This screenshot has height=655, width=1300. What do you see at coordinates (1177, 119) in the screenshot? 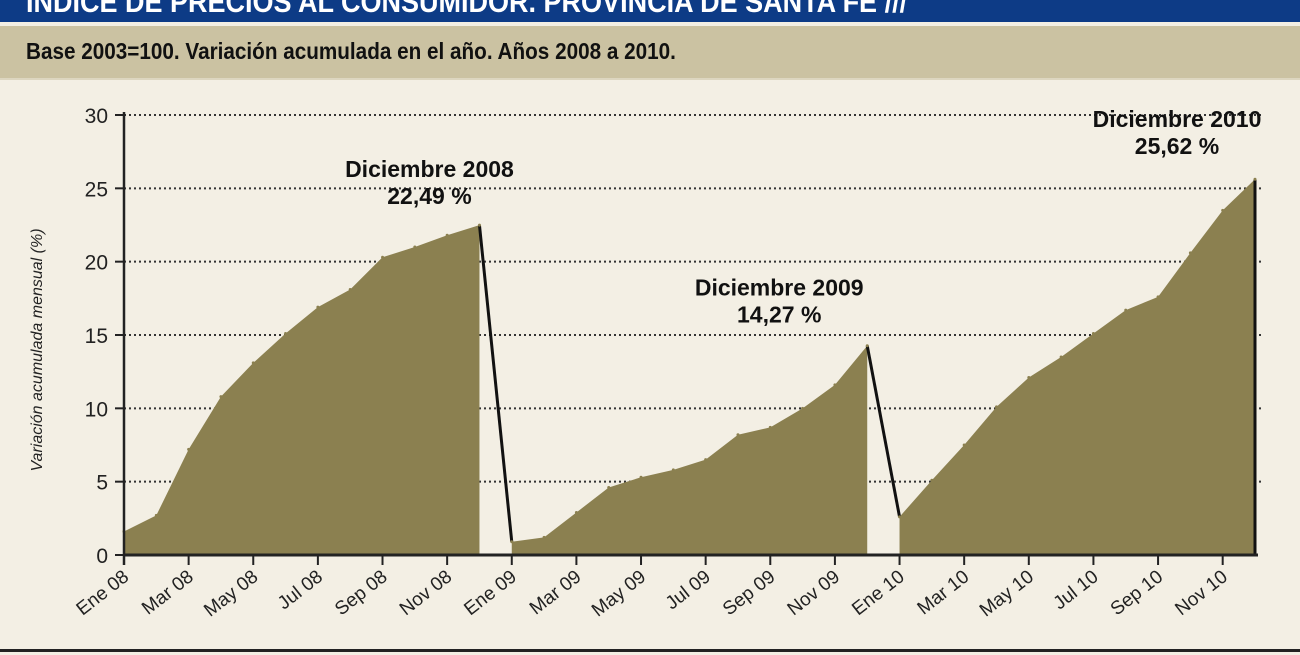
I see `annotation-label: Diciembre 2010` at bounding box center [1177, 119].